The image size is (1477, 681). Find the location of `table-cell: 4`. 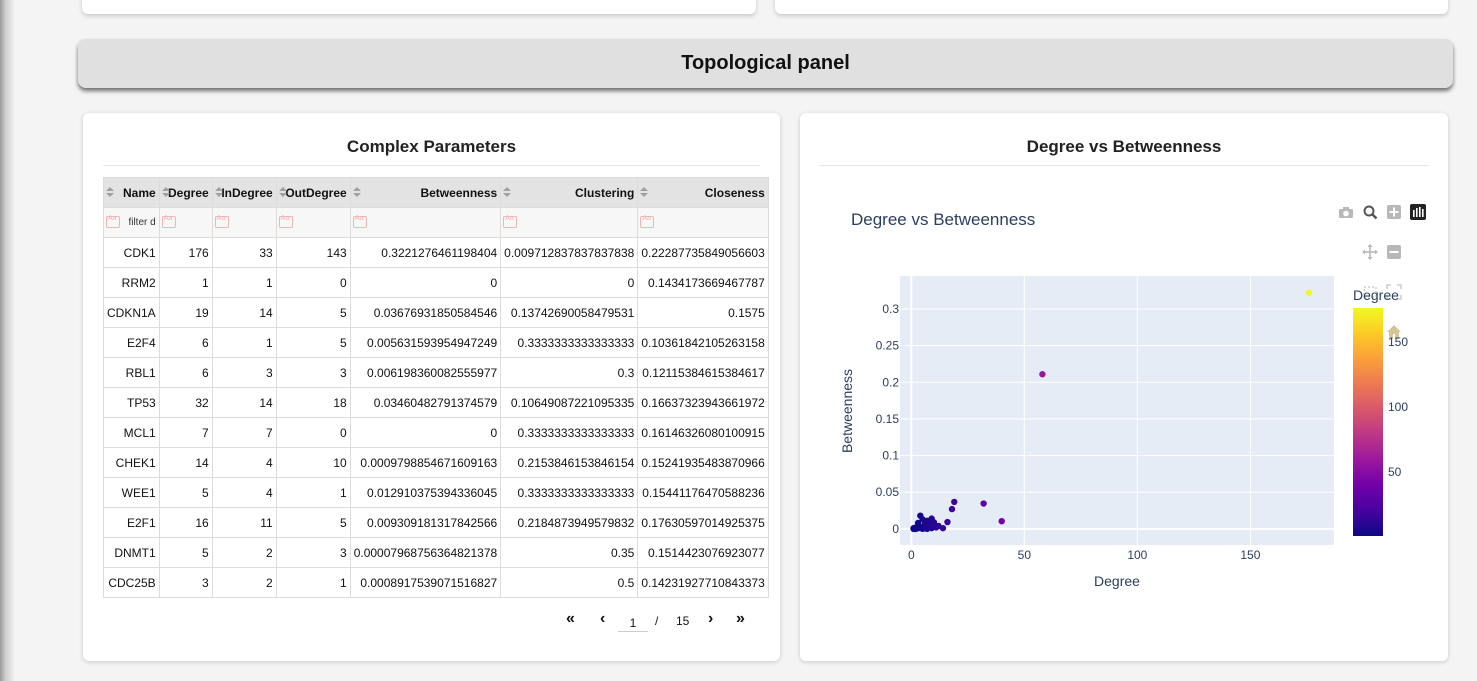

table-cell: 4 is located at coordinates (244, 462).